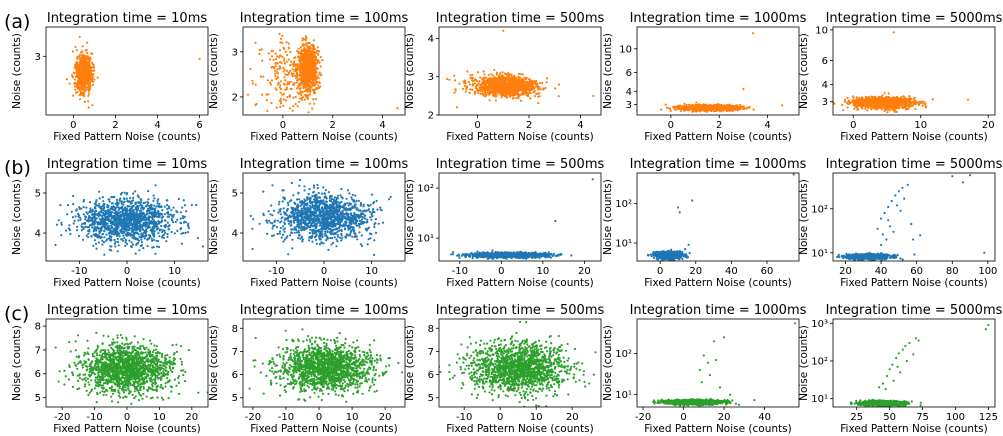 This screenshot has height=436, width=1003. I want to click on y-tick-label: 4, so click(431, 39).